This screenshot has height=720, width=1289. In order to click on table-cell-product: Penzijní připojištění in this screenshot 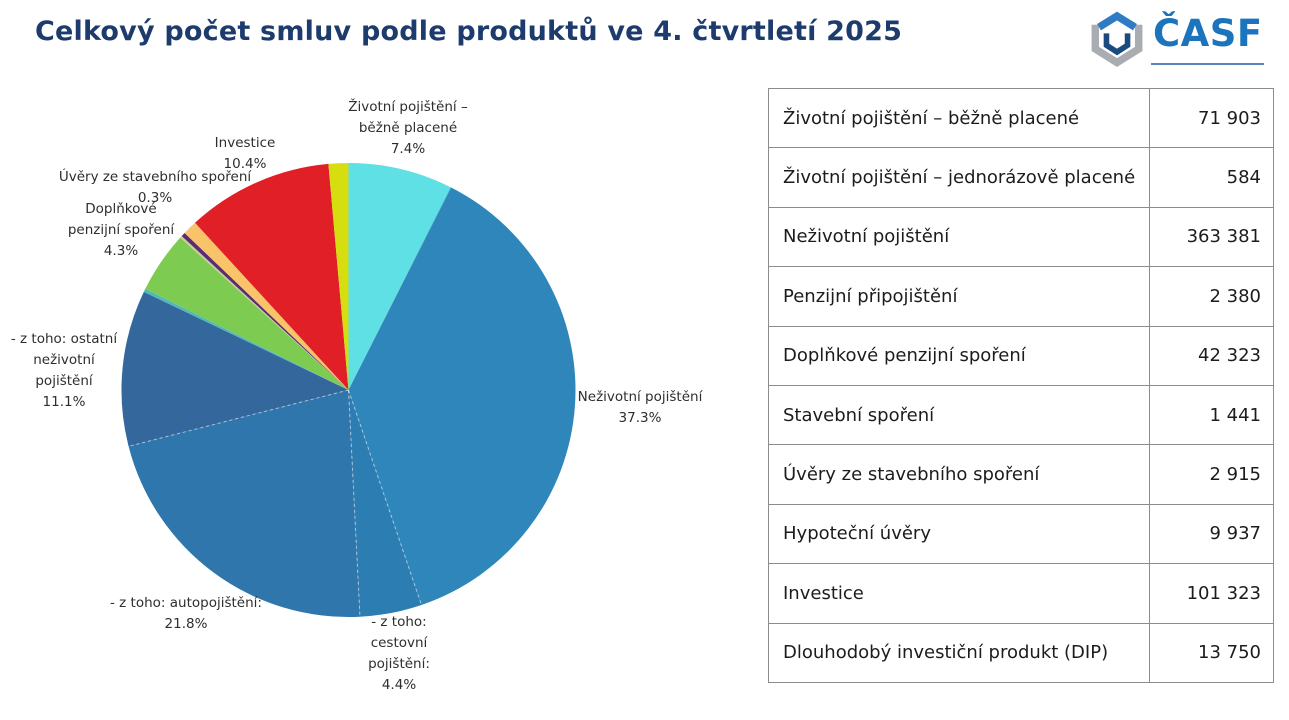, I will do `click(959, 296)`.